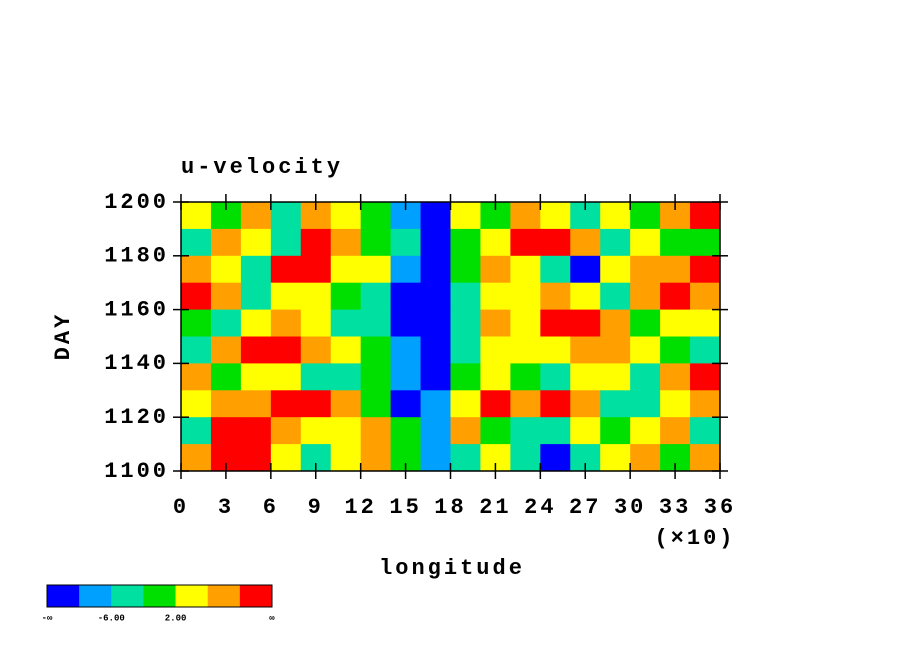  I want to click on colorbar-label: 2.00, so click(176, 618).